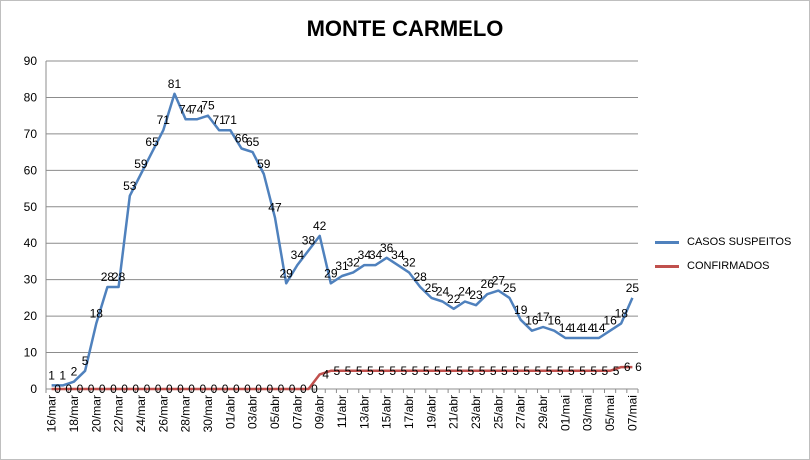 Image resolution: width=810 pixels, height=460 pixels. I want to click on legend: CASOS SUSPEITOS CONFIRMADOS, so click(723, 254).